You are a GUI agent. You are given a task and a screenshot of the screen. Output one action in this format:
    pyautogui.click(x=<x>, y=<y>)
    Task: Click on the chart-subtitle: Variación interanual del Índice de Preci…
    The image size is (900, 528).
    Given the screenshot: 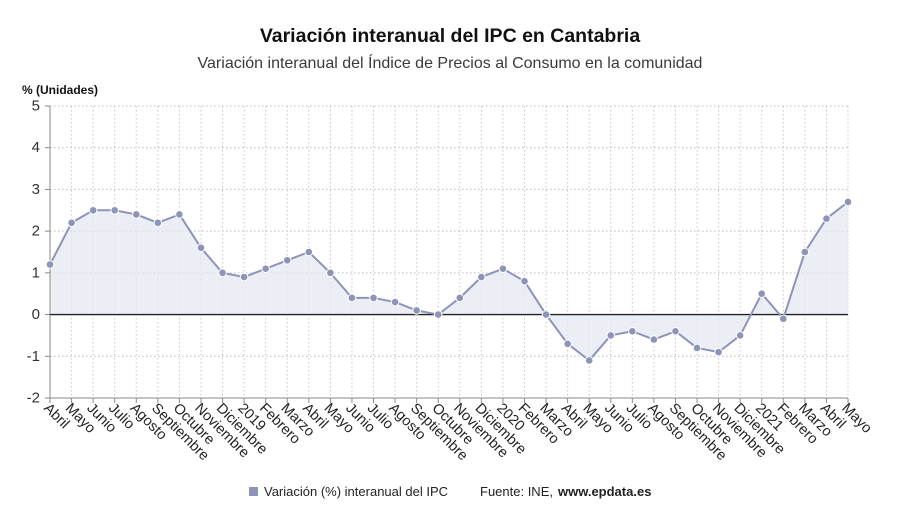 What is the action you would take?
    pyautogui.click(x=450, y=62)
    